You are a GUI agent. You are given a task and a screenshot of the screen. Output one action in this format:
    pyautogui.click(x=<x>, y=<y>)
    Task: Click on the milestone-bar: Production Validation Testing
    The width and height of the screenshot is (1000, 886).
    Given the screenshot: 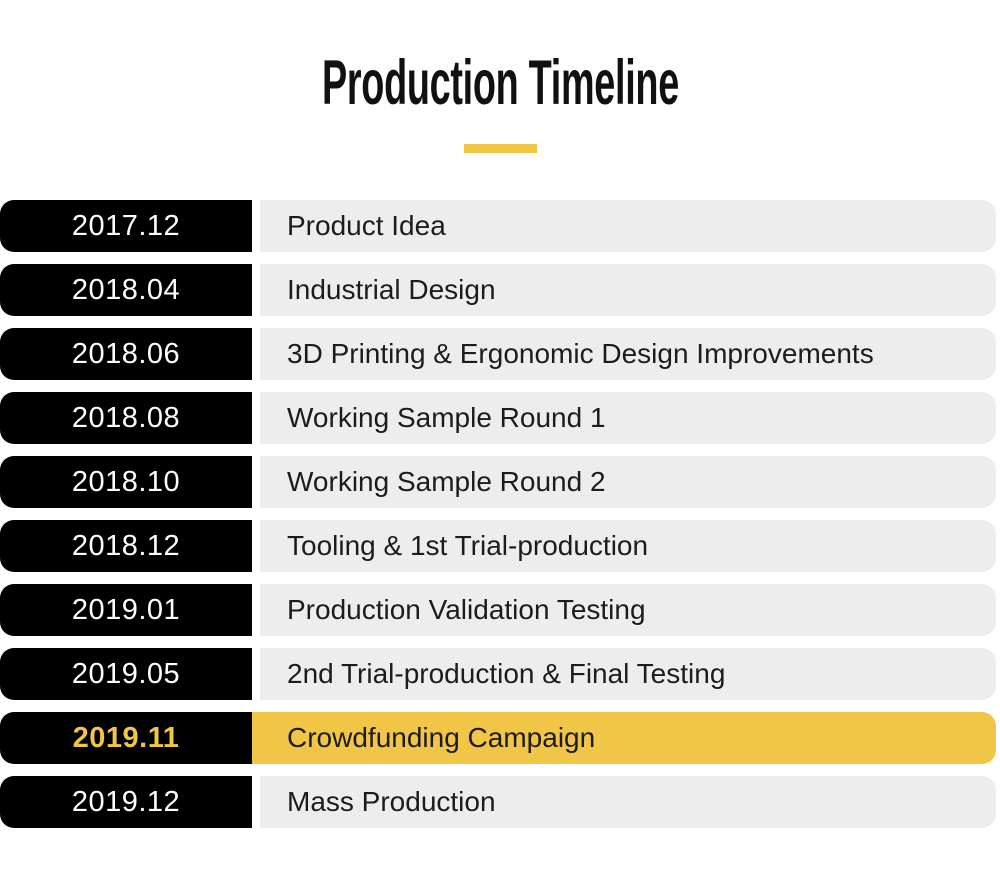 What is the action you would take?
    pyautogui.click(x=628, y=610)
    